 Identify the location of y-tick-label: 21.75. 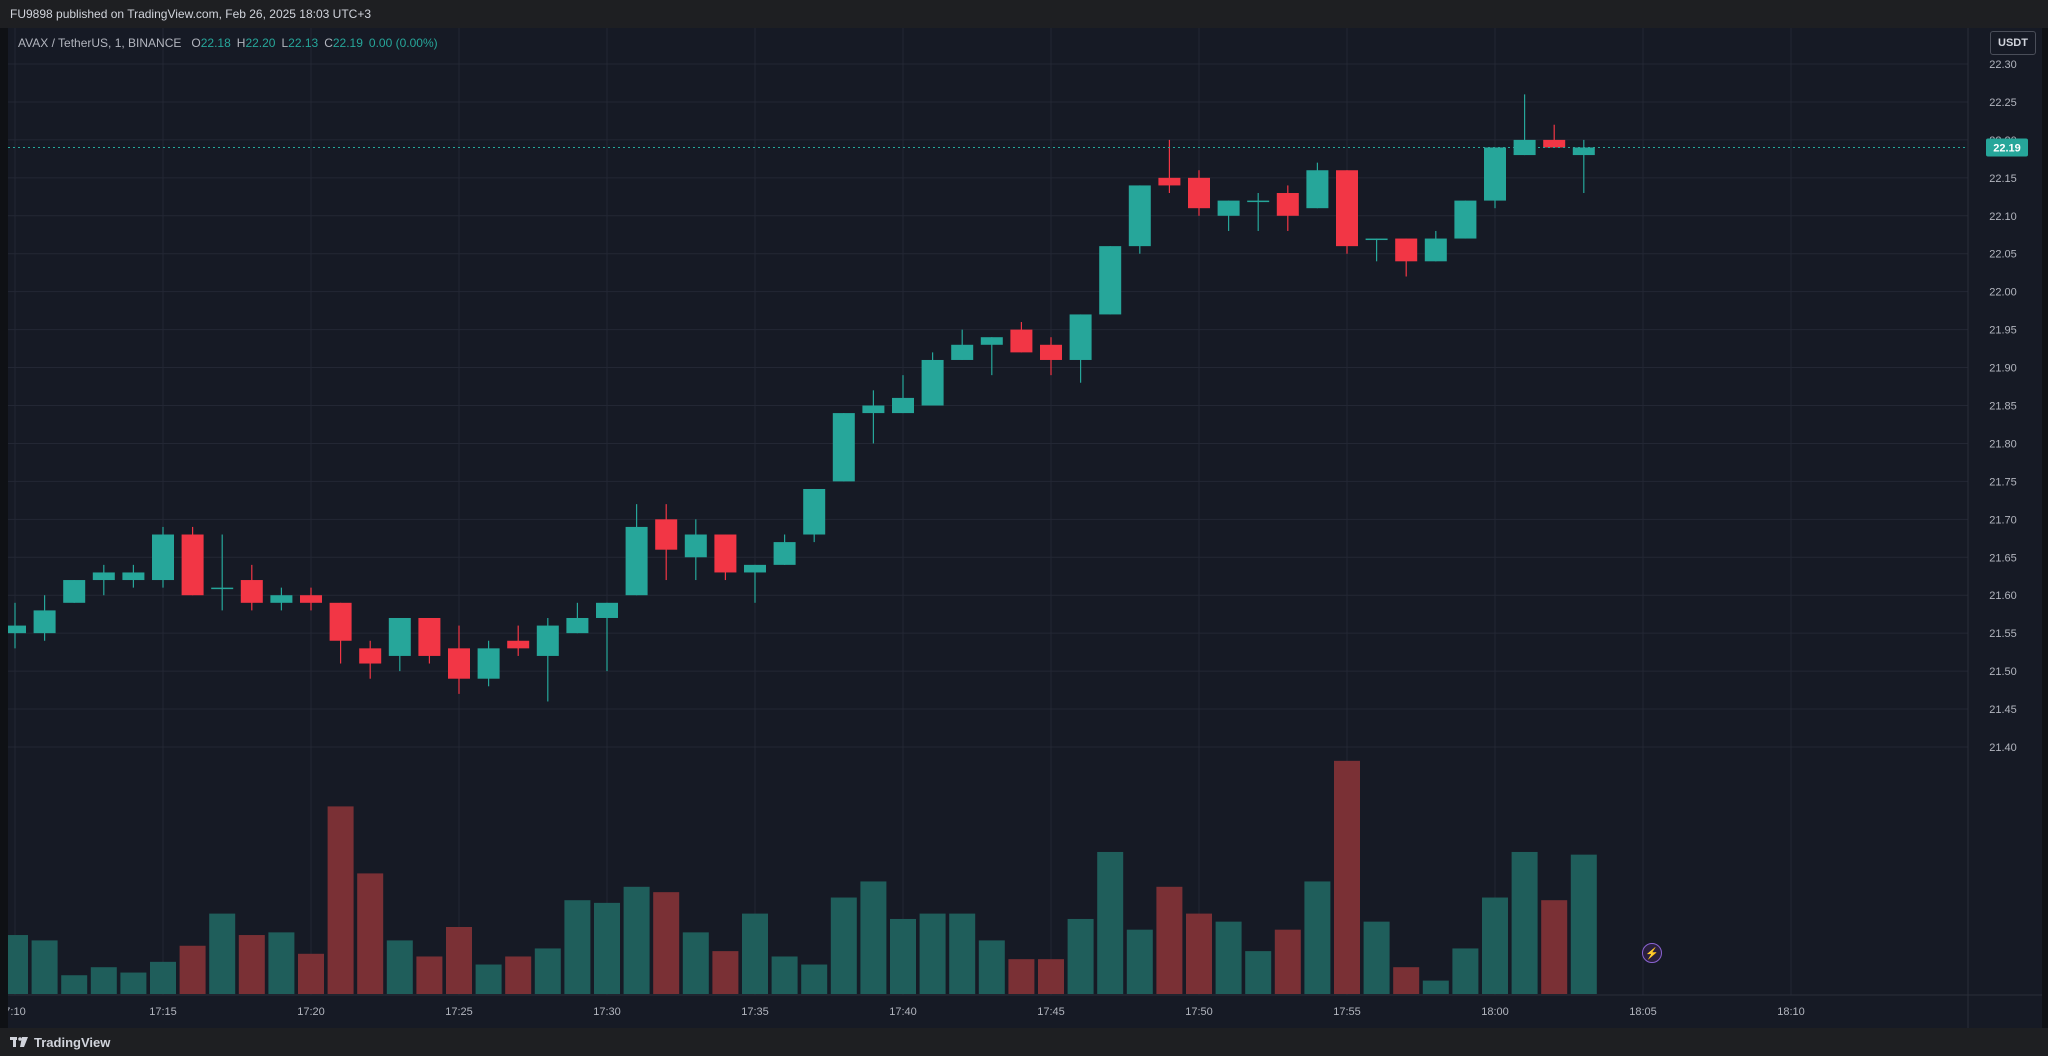
(2003, 482).